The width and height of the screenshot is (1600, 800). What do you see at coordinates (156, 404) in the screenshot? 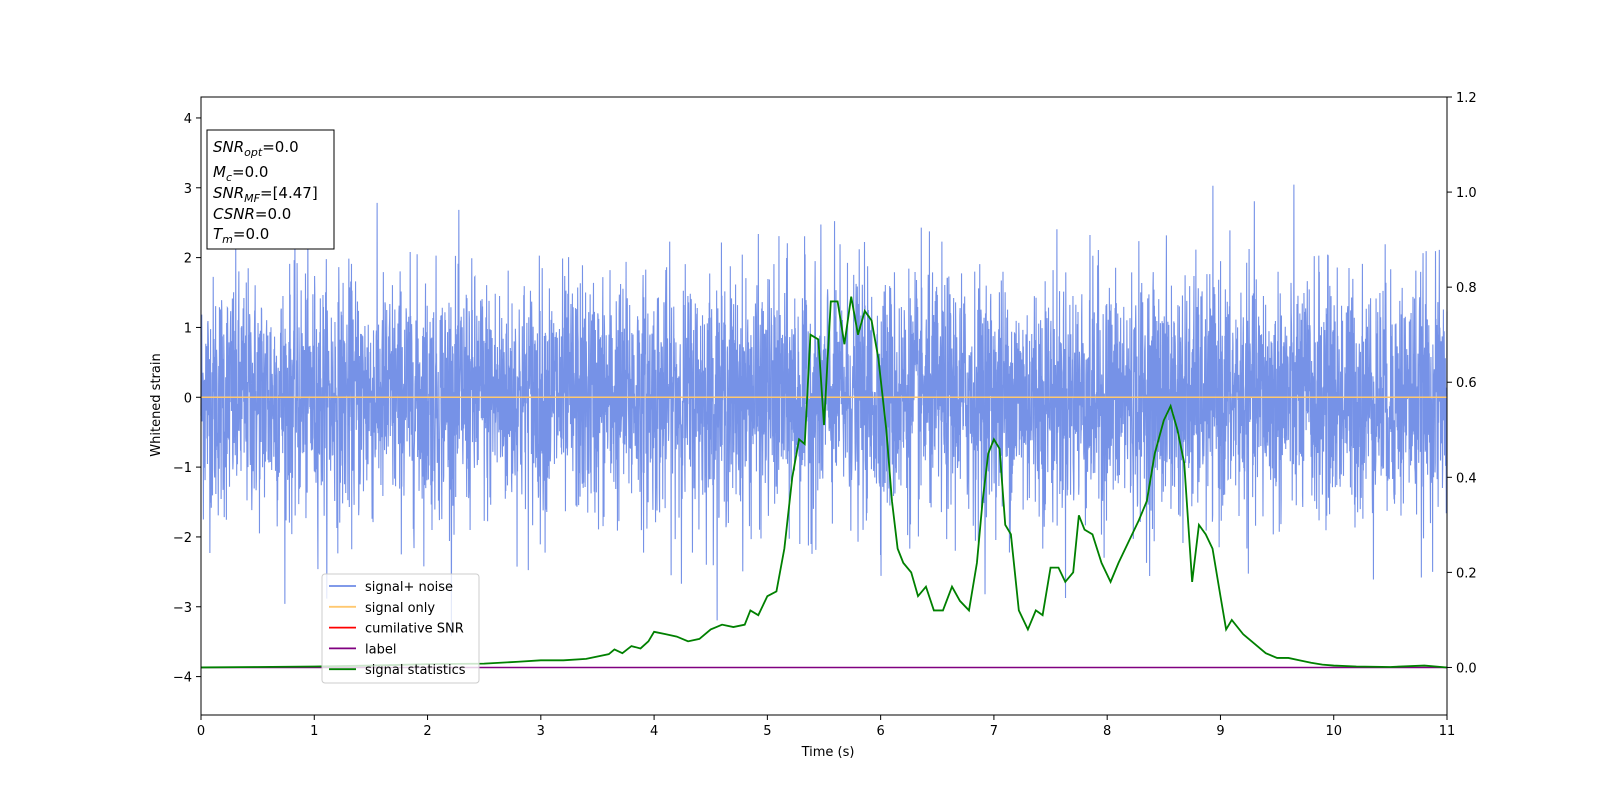
I see `y-axis-label: Whitened strain` at bounding box center [156, 404].